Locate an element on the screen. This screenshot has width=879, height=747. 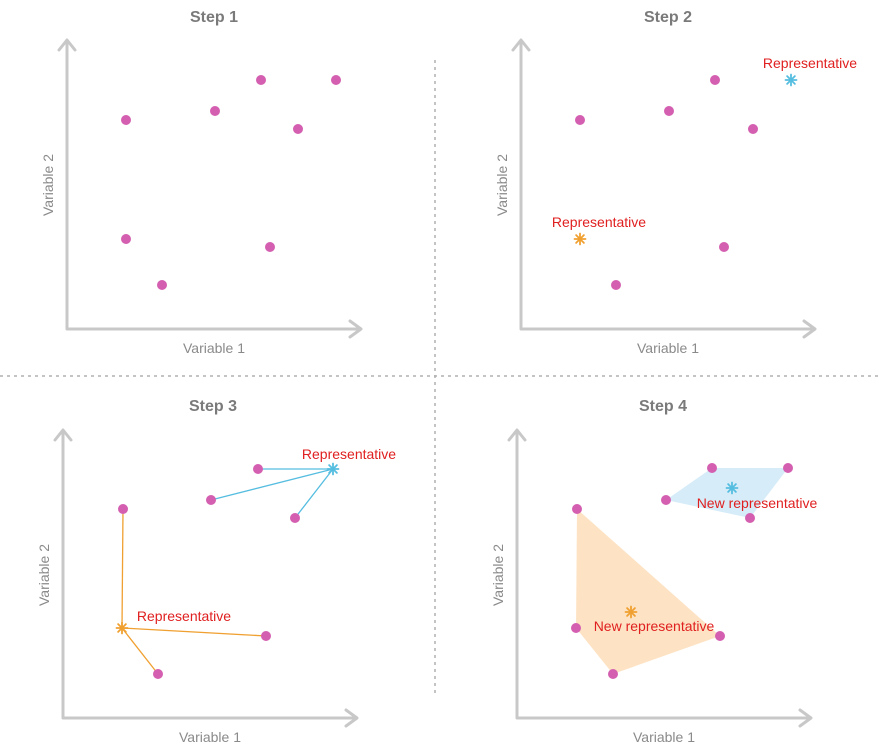
panel-1-x-arrowhead is located at coordinates (355, 329).